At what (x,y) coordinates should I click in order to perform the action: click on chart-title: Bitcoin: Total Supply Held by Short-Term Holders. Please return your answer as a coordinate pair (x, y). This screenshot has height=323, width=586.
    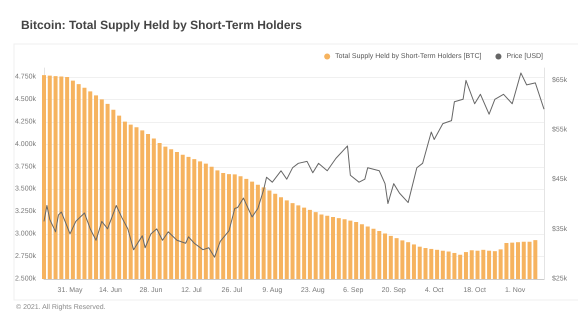
    Looking at the image, I should click on (161, 25).